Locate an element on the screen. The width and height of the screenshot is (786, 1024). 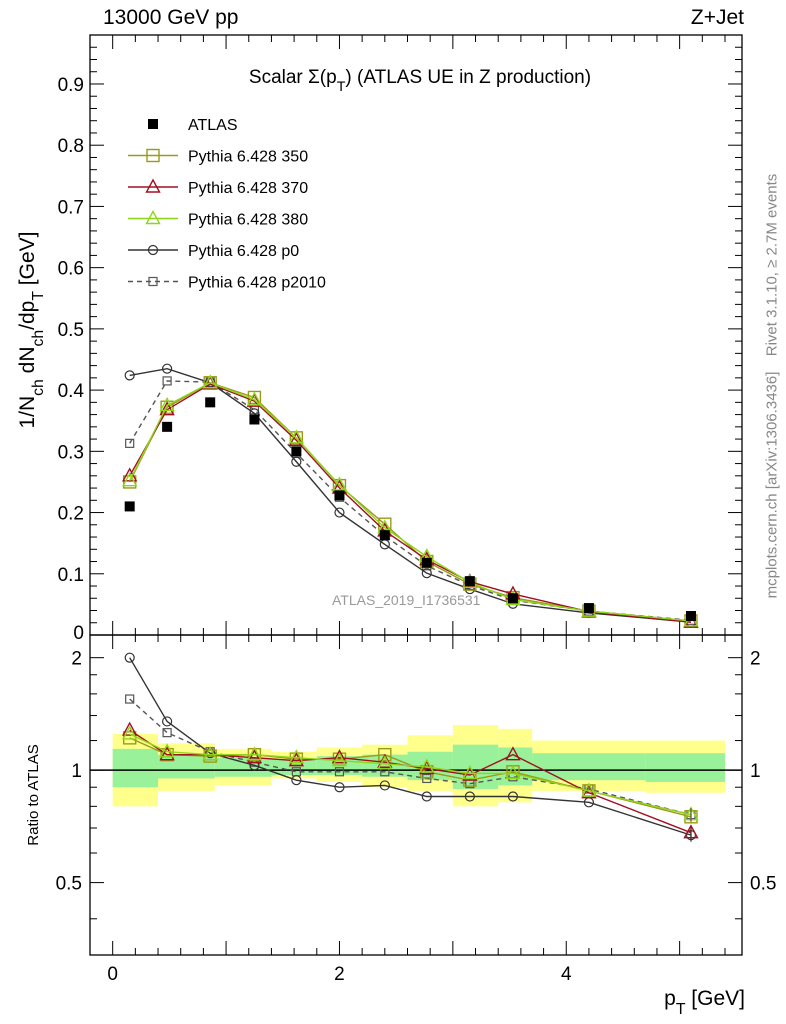
x-tick-label: 0 is located at coordinates (112, 974).